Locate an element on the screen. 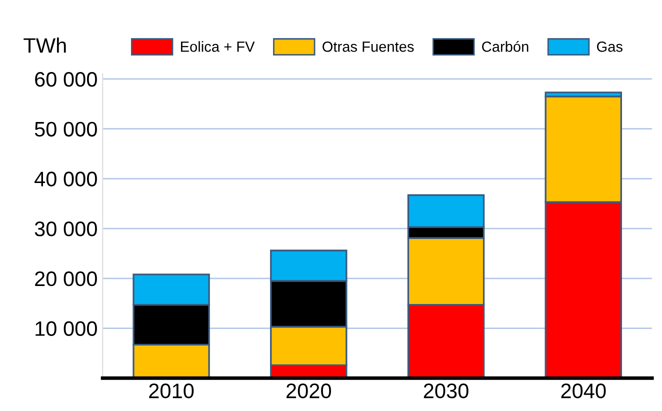  legend-label: Eolica + FV is located at coordinates (218, 46).